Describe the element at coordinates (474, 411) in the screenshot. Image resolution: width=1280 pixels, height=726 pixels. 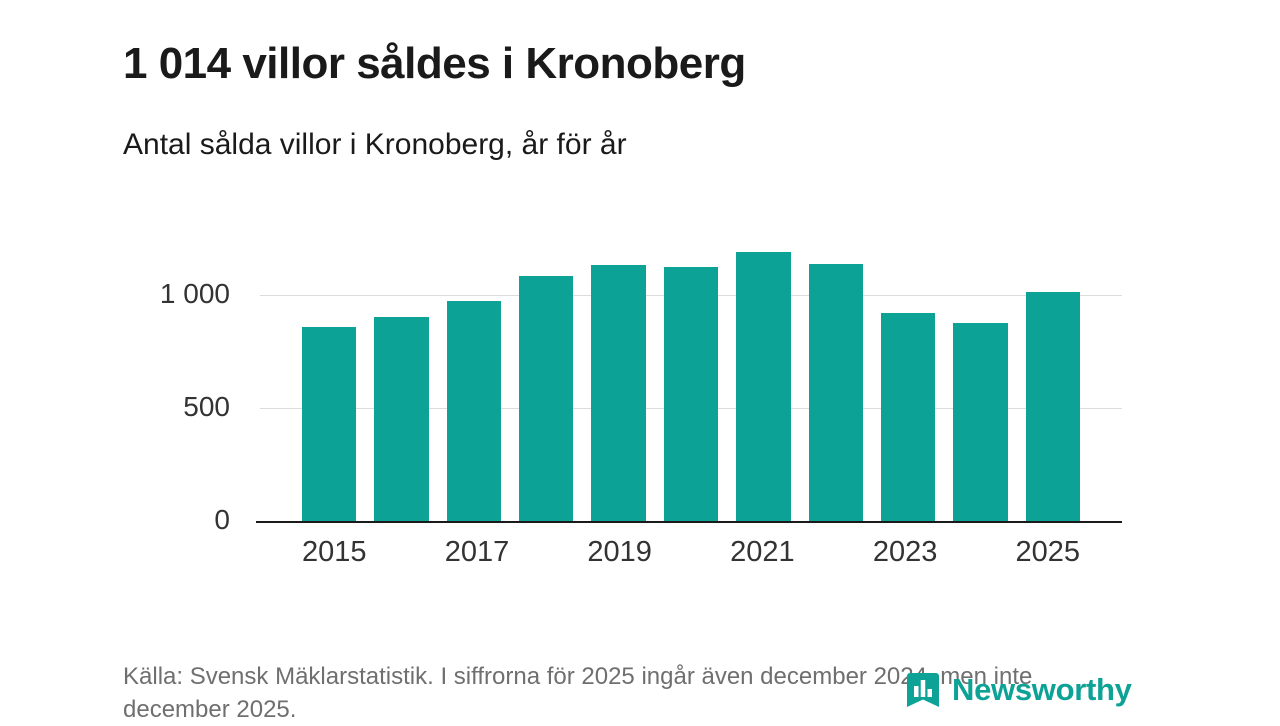
I see `bar-2017` at that location.